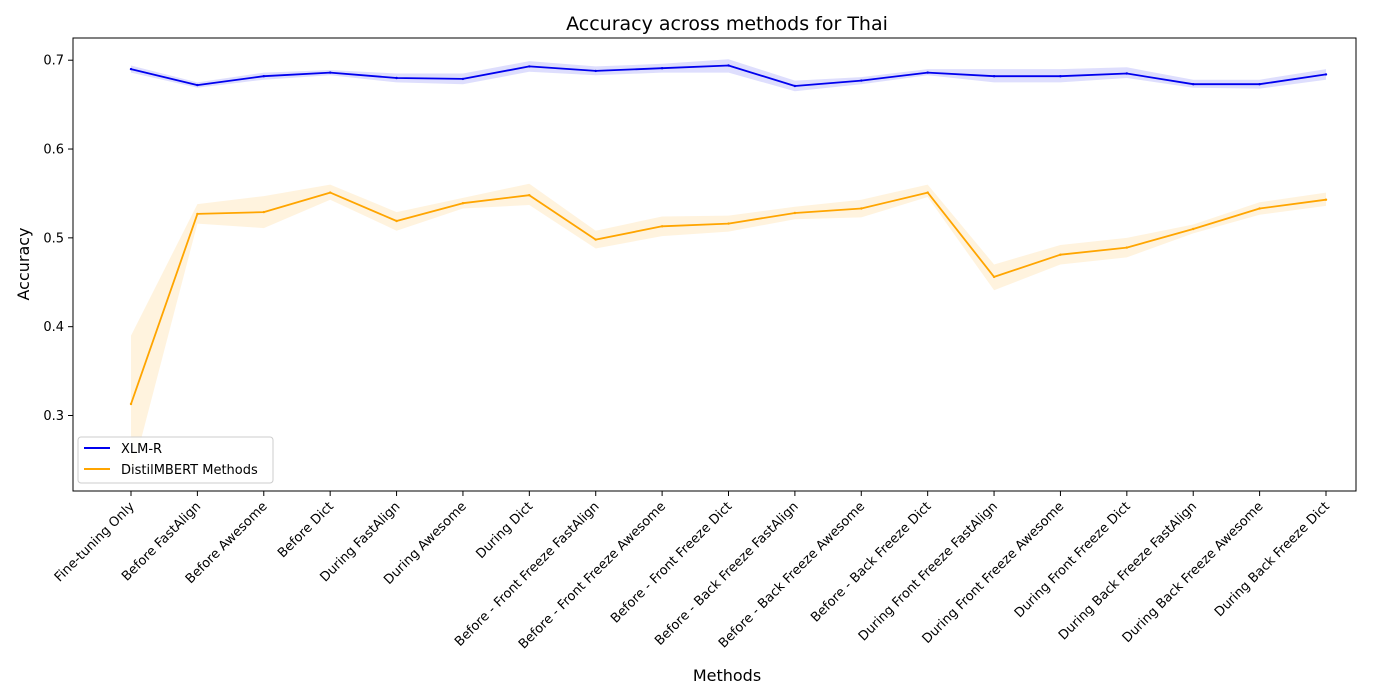 This screenshot has width=1400, height=700. I want to click on x-tick-label: During Front Freeze Awesome, so click(994, 573).